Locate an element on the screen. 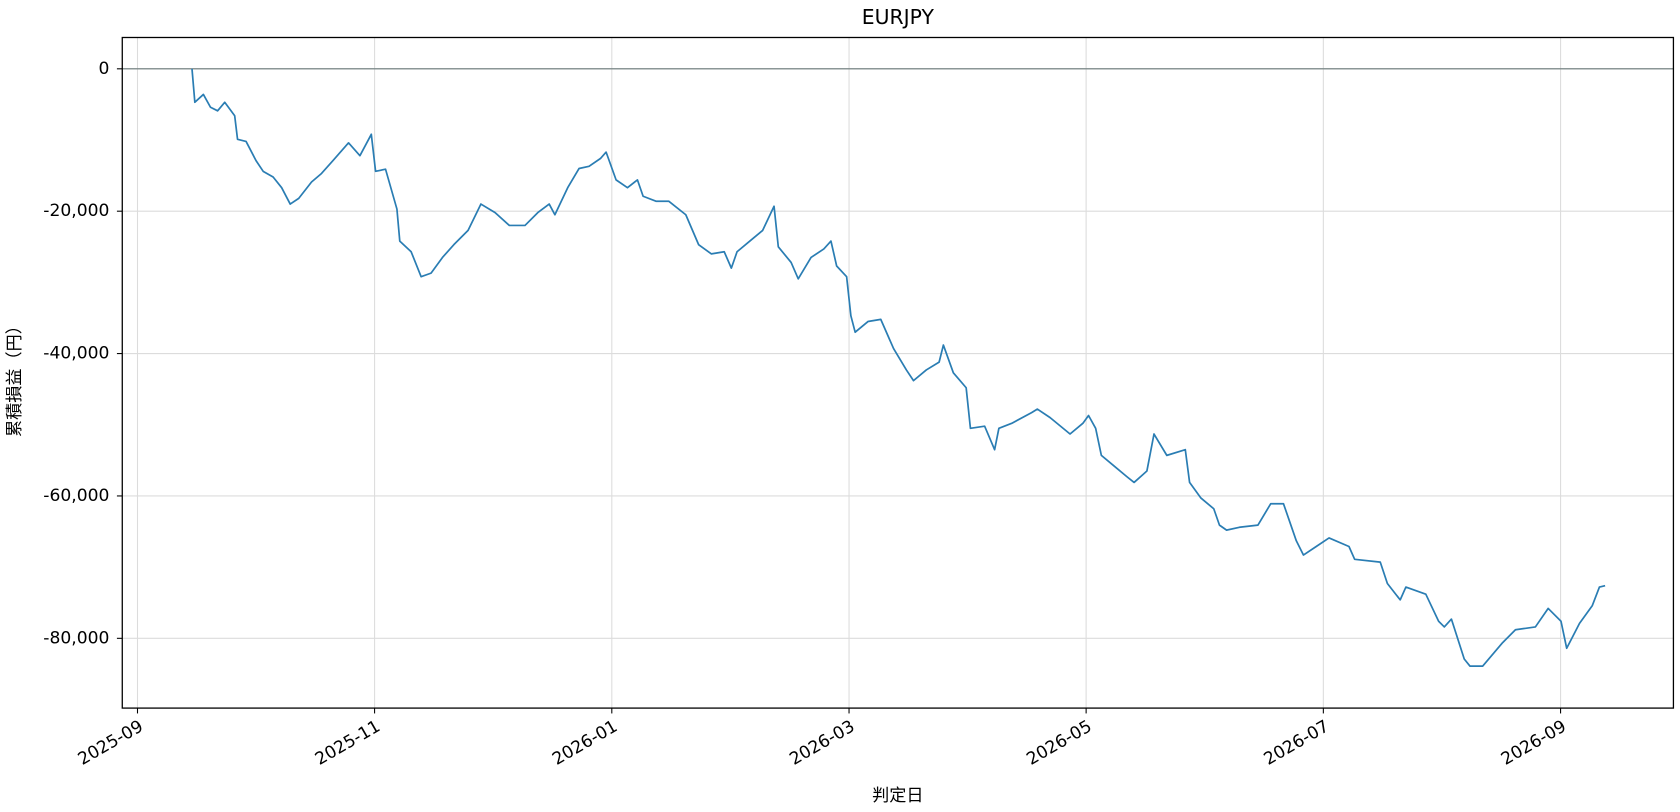  x-tick-label: 2026-07 is located at coordinates (1297, 743).